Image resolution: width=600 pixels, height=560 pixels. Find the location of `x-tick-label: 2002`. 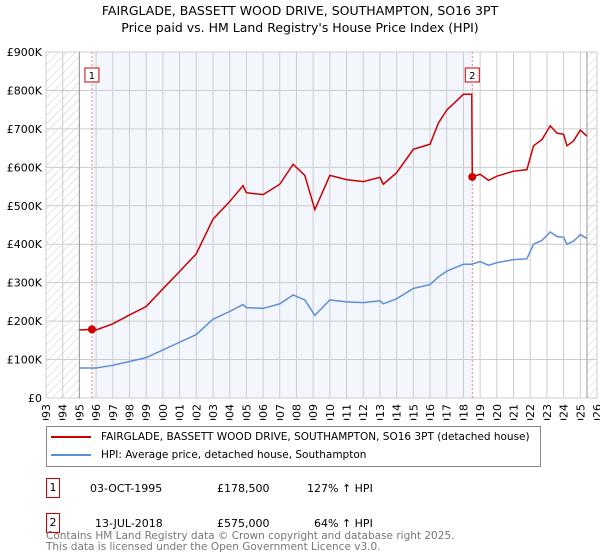

x-tick-label: 2002 is located at coordinates (196, 412).